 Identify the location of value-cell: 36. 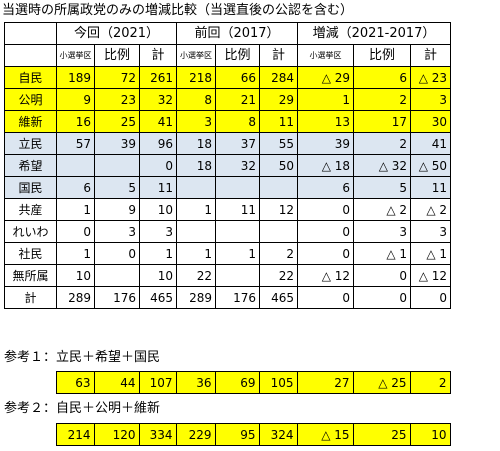
(195, 382).